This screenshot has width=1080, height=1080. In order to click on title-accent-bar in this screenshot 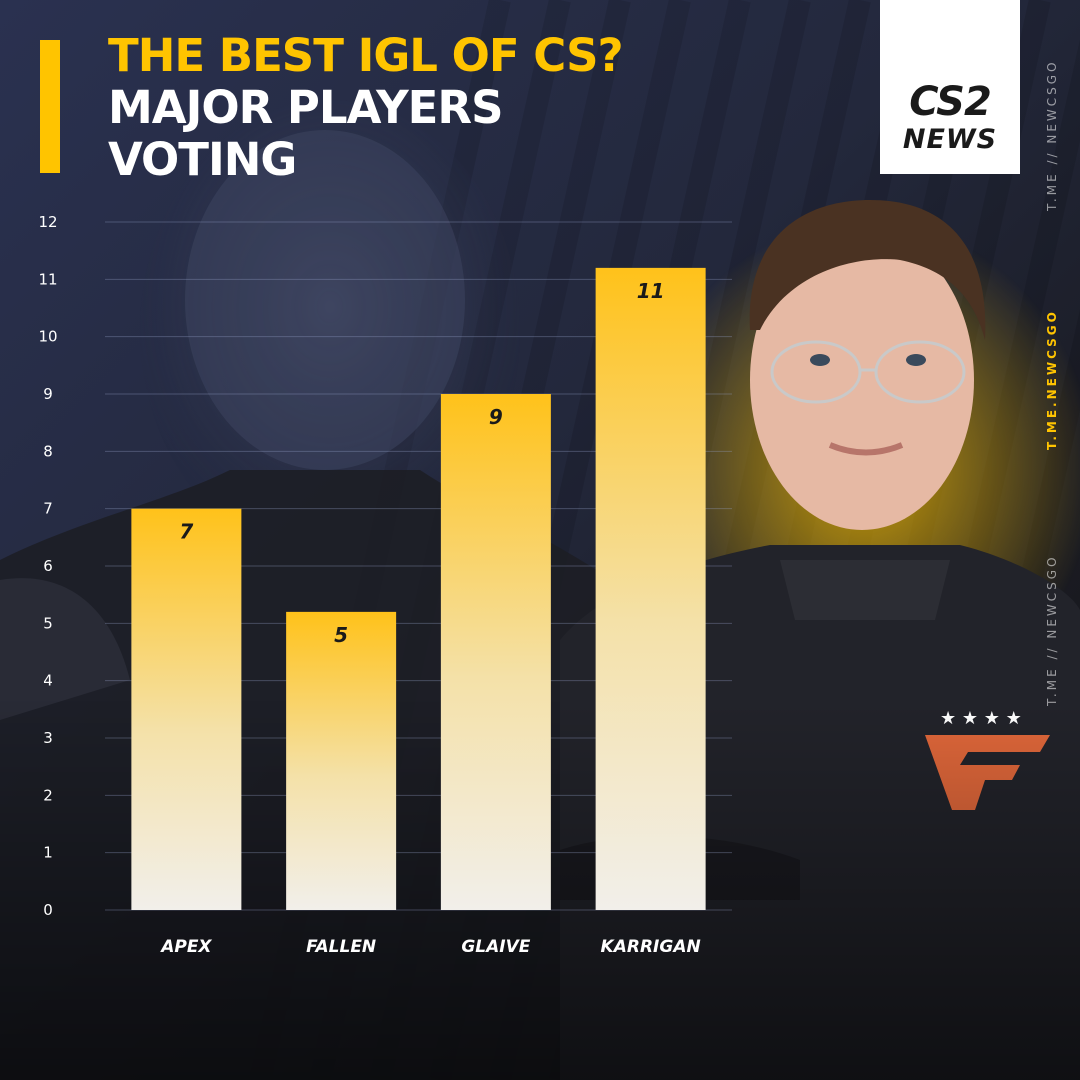, I will do `click(50, 106)`.